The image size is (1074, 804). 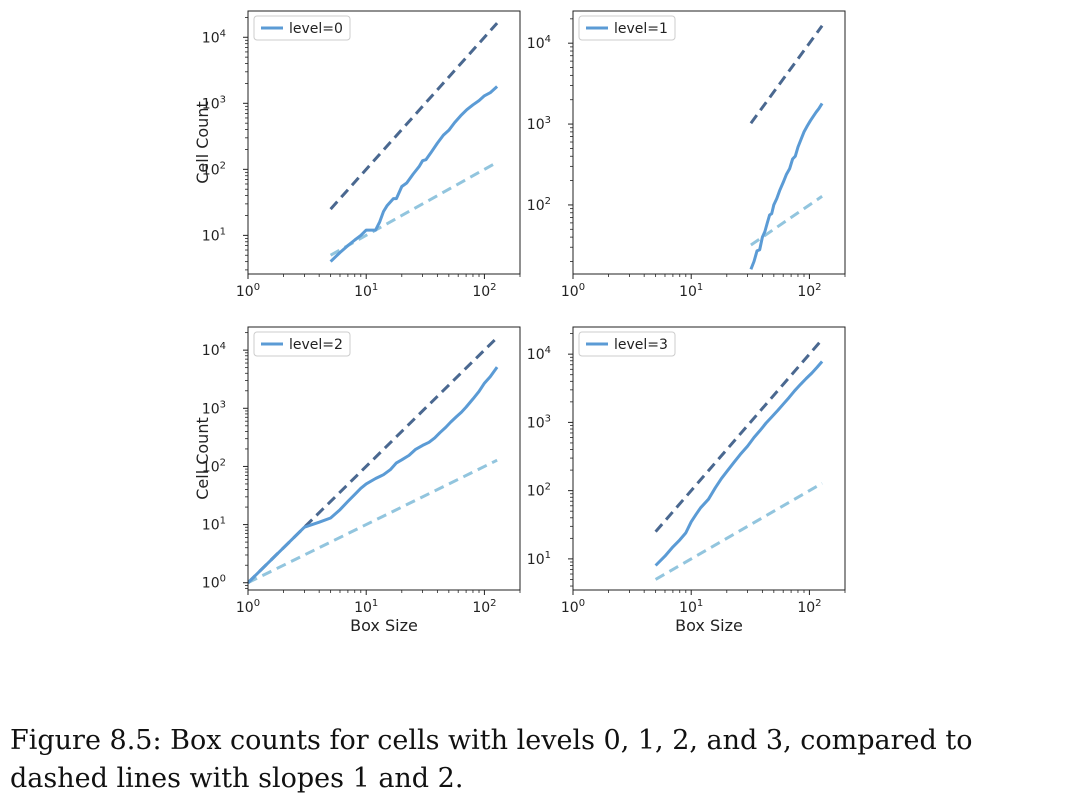 What do you see at coordinates (641, 29) in the screenshot?
I see `legend-label: level=1` at bounding box center [641, 29].